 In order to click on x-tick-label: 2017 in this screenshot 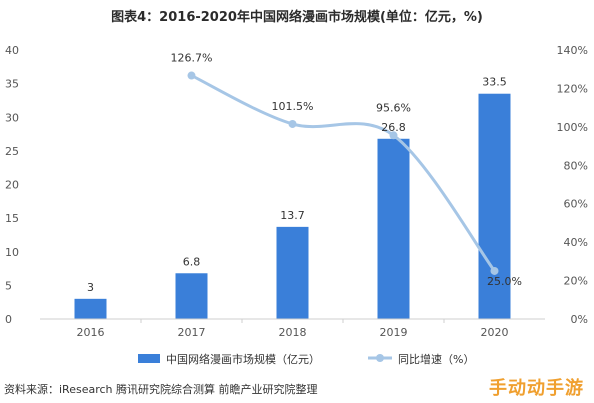, I will do `click(192, 332)`.